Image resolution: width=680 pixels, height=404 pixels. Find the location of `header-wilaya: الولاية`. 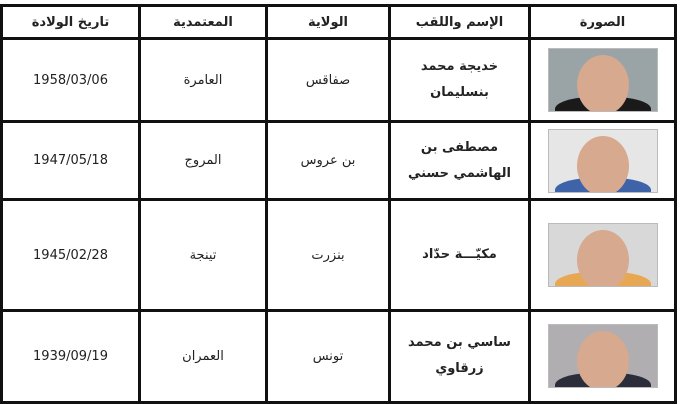

header-wilaya: الولاية is located at coordinates (328, 22).